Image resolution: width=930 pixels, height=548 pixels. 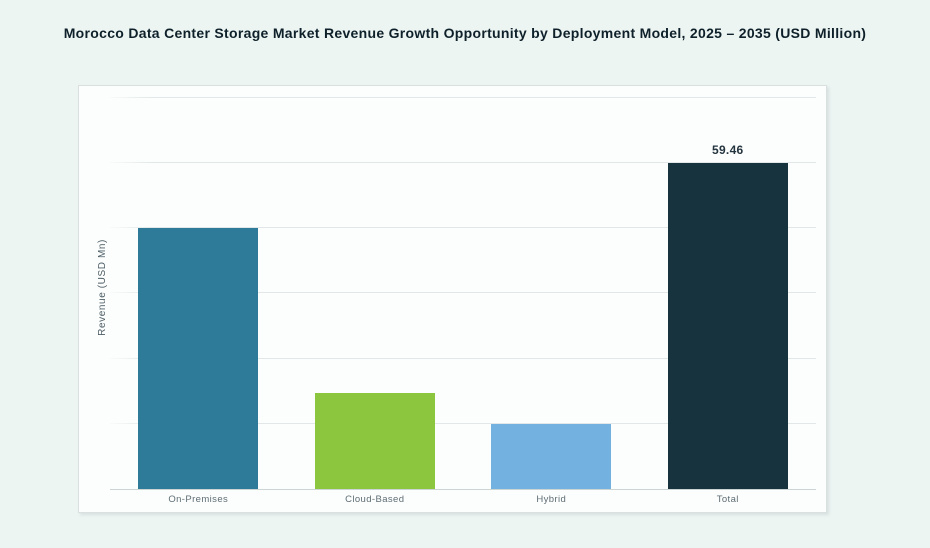 What do you see at coordinates (727, 150) in the screenshot?
I see `value-label-total: 59.46` at bounding box center [727, 150].